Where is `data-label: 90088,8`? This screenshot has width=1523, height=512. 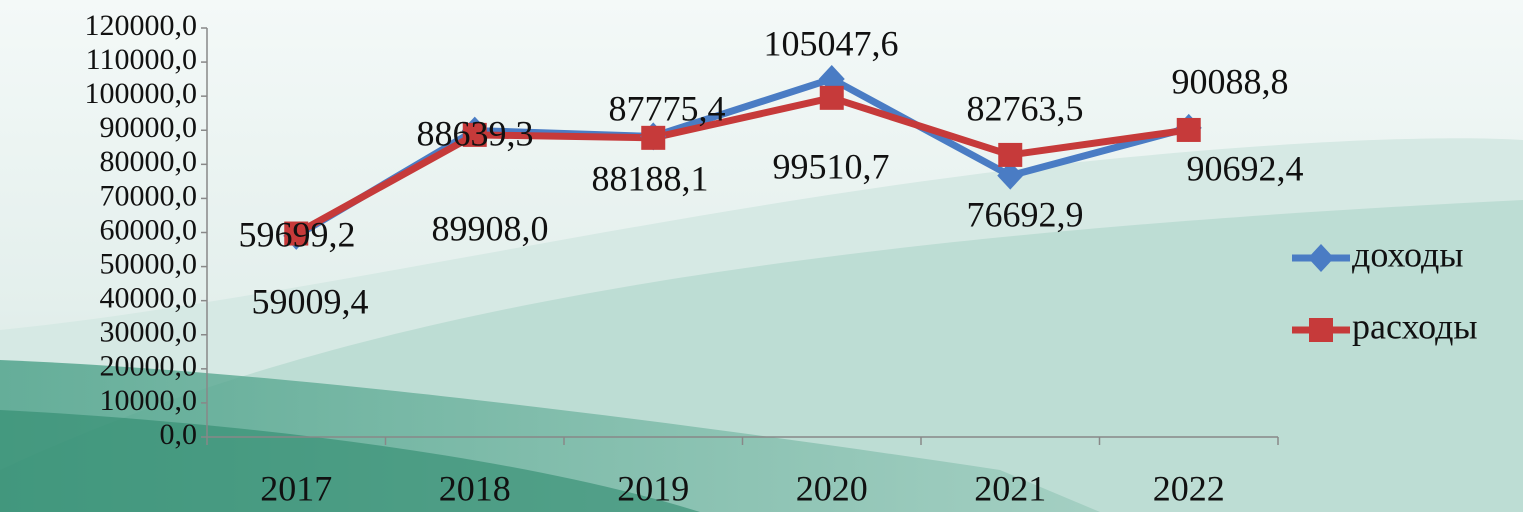
data-label: 90088,8 is located at coordinates (1230, 81).